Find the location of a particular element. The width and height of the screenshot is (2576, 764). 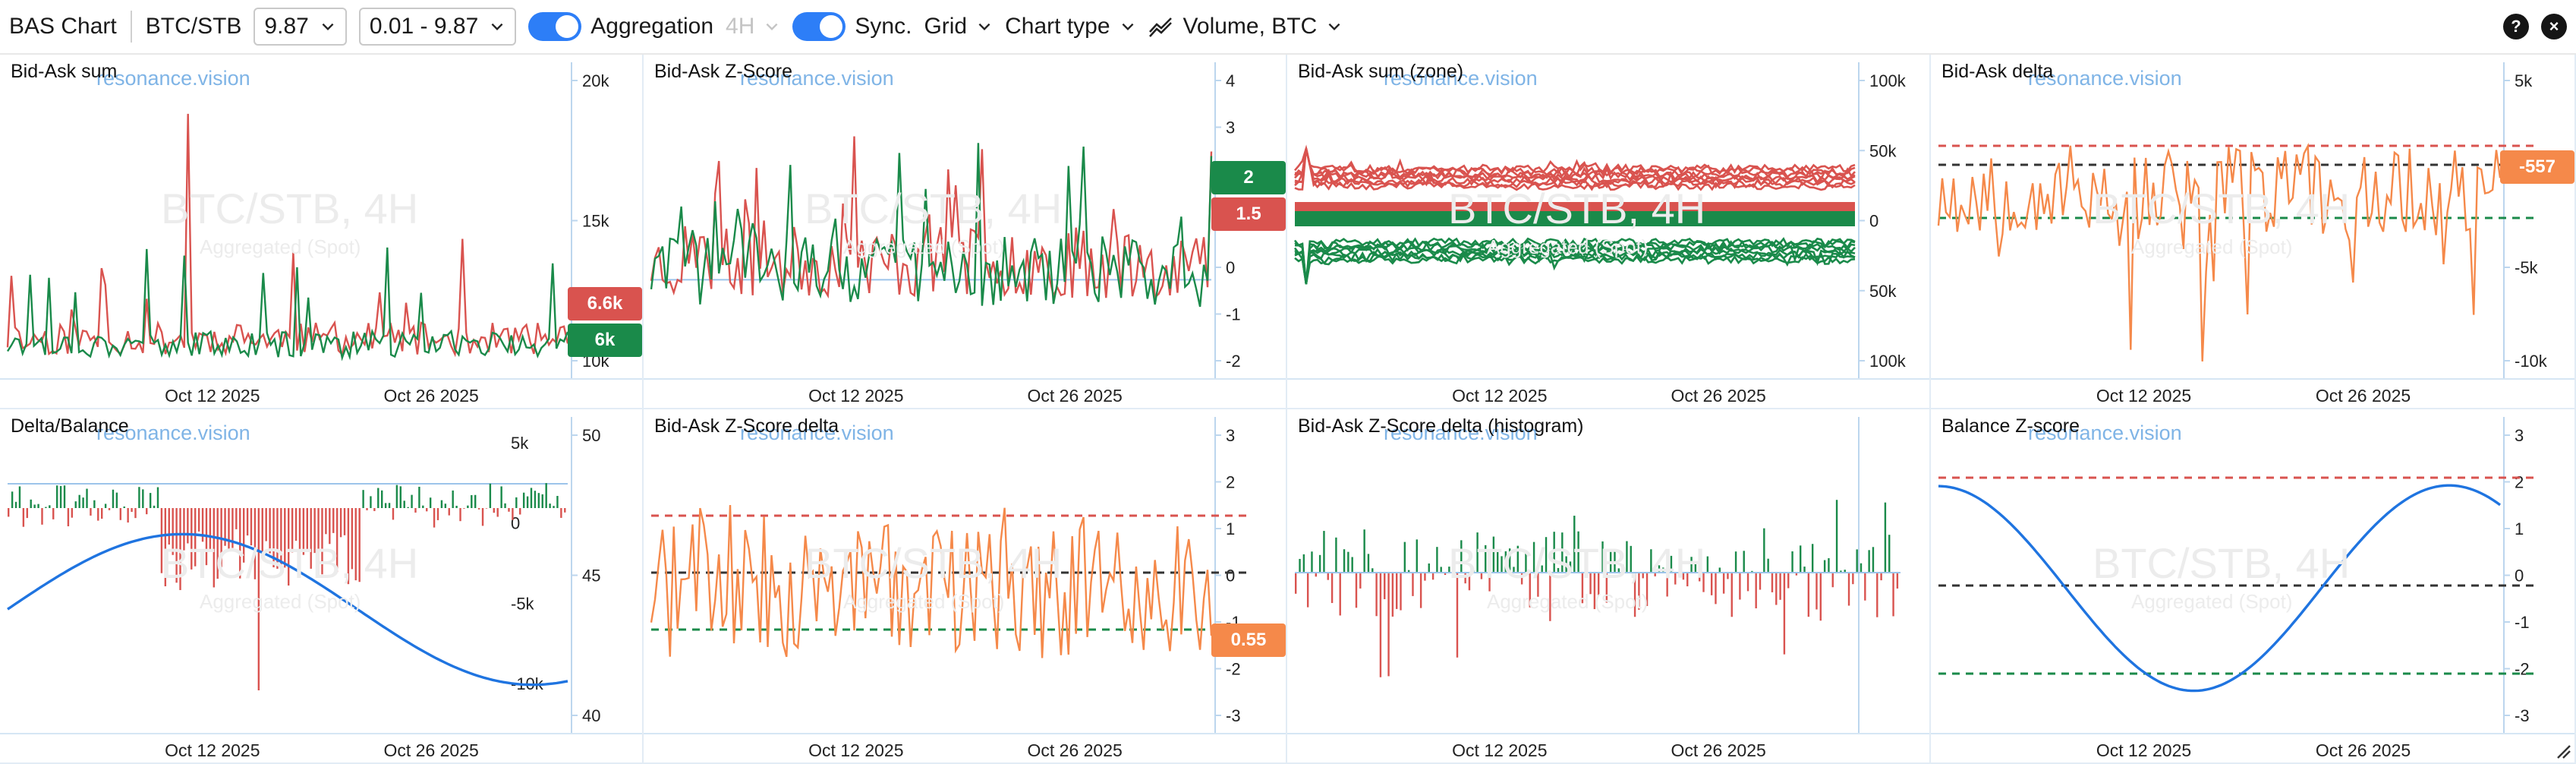

sync-switch is located at coordinates (819, 26).